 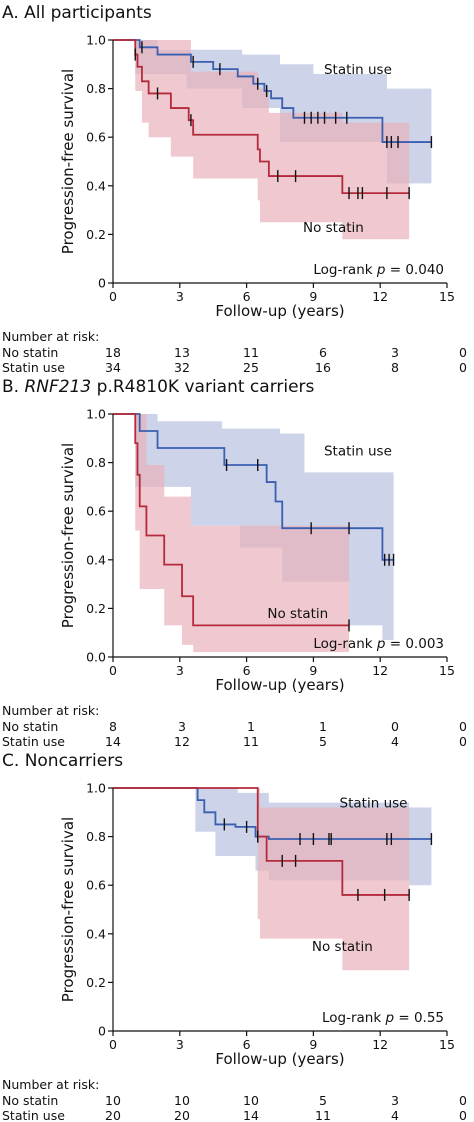 I want to click on logrank-annotation: Log-rank p = 0.55, so click(x=383, y=1018).